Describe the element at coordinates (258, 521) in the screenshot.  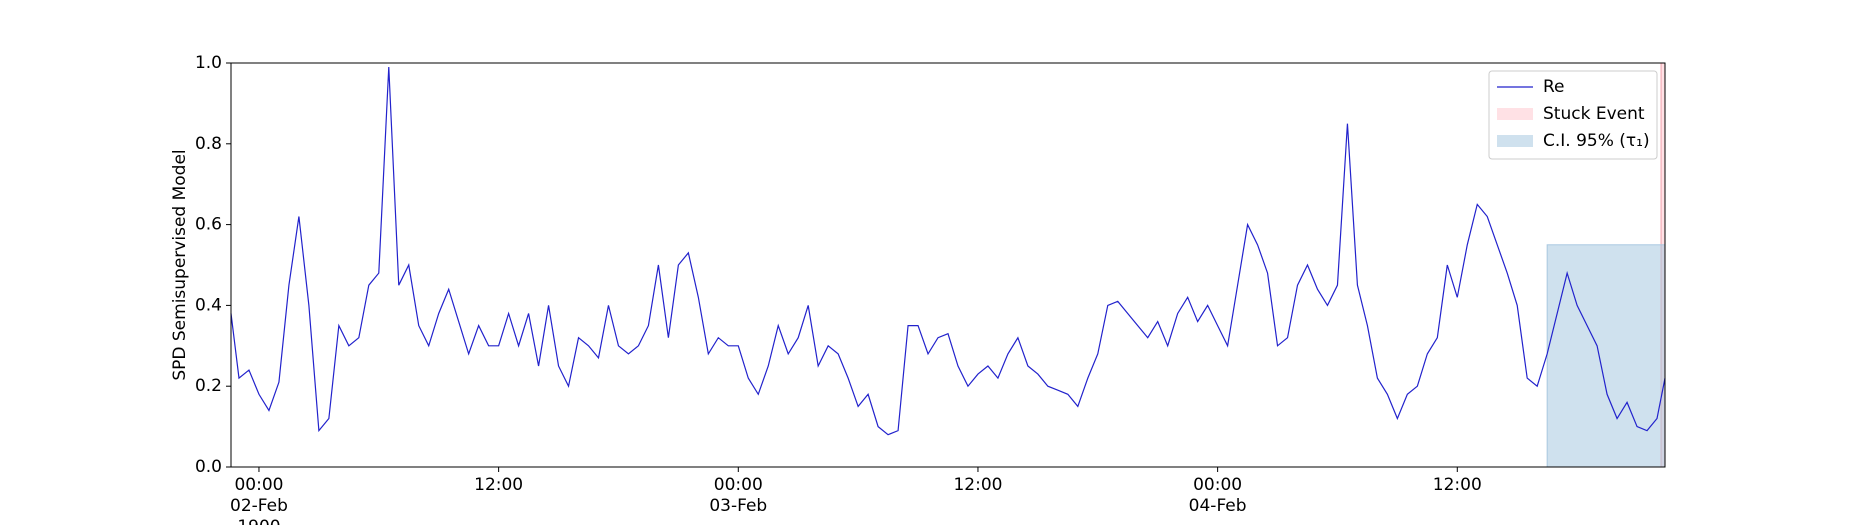
I see `x-tick-label: 1900` at that location.